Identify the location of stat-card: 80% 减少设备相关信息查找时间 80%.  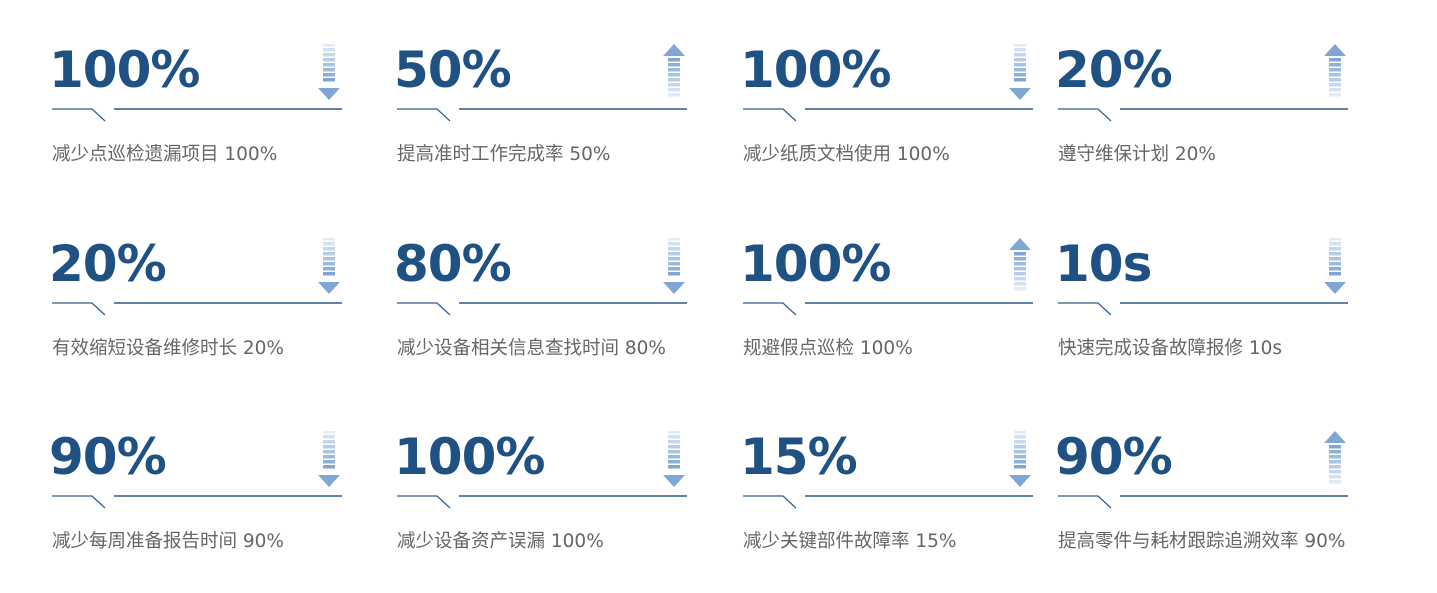
(541, 306).